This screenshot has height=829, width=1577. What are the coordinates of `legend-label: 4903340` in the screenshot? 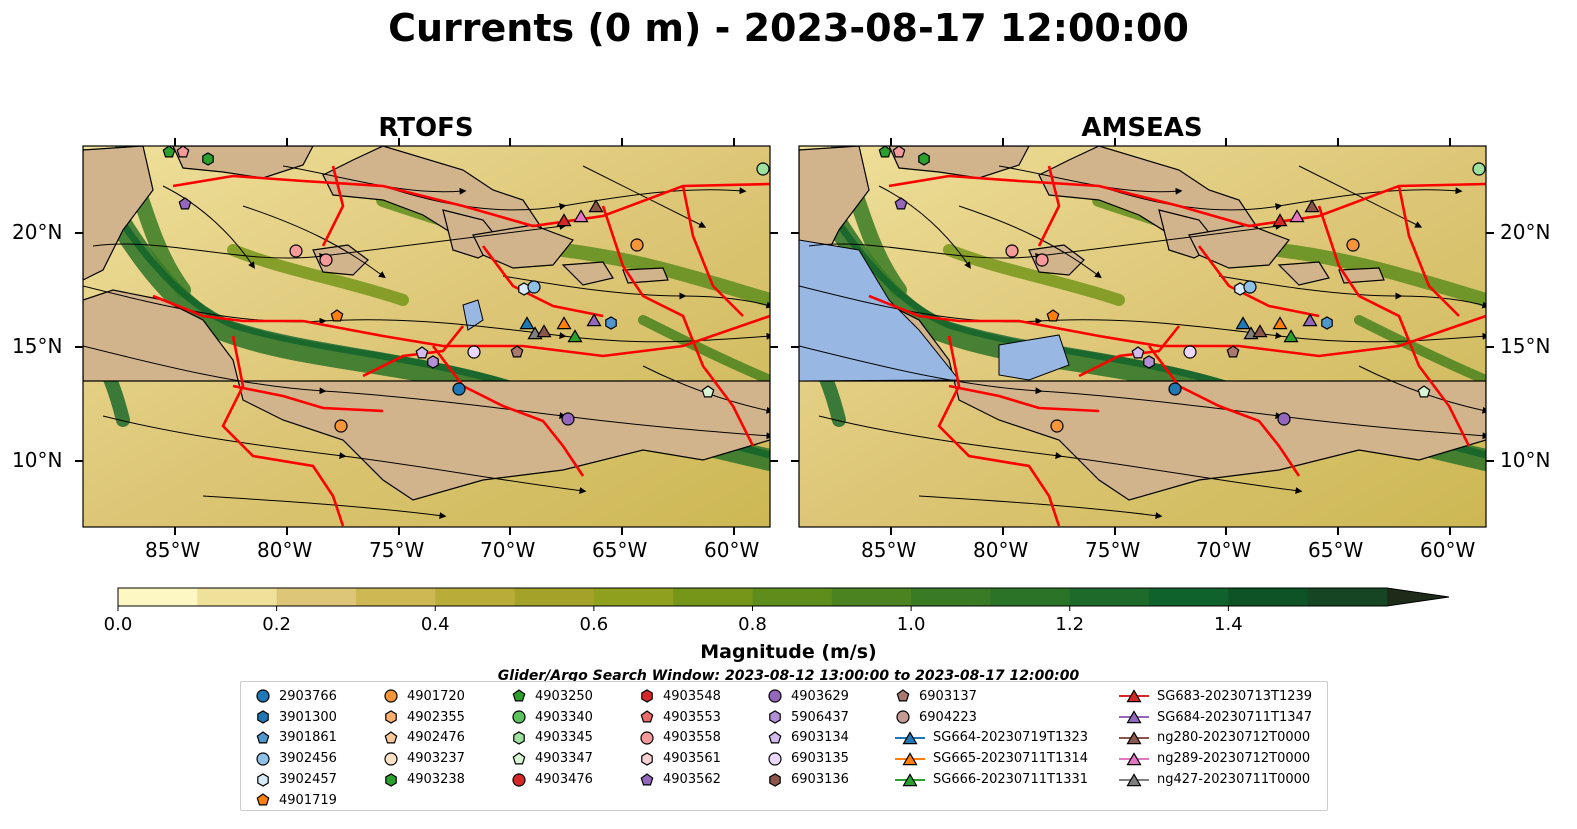 It's located at (564, 717).